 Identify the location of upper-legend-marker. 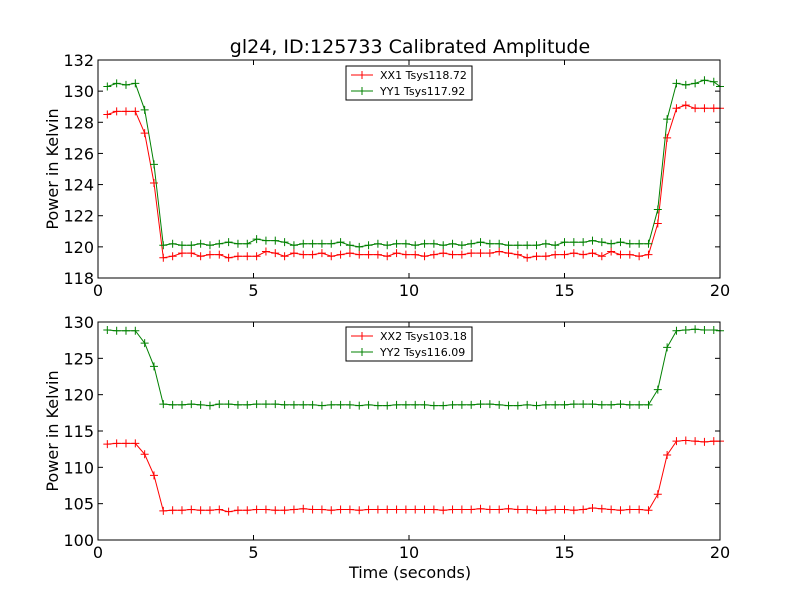
(362, 91).